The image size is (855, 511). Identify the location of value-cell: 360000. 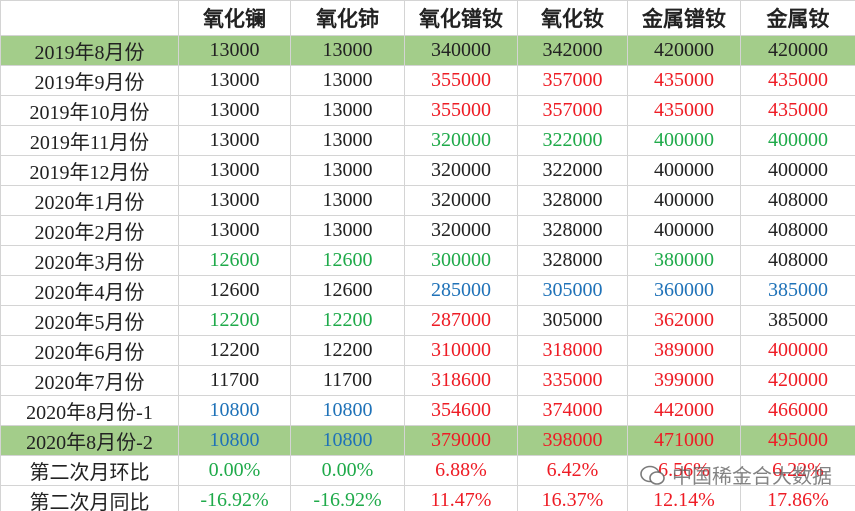
(684, 290).